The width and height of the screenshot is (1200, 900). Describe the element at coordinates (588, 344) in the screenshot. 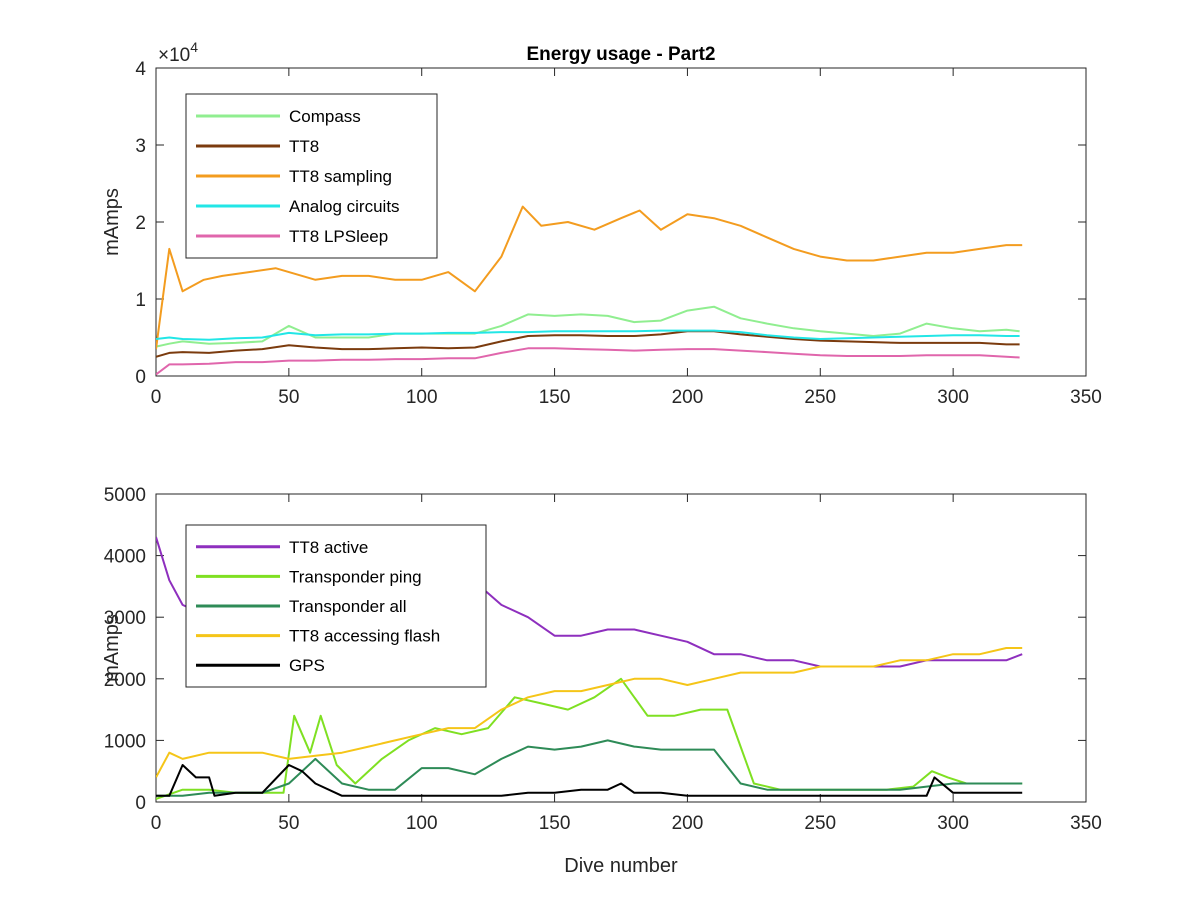

I see `series-line-tt8` at that location.